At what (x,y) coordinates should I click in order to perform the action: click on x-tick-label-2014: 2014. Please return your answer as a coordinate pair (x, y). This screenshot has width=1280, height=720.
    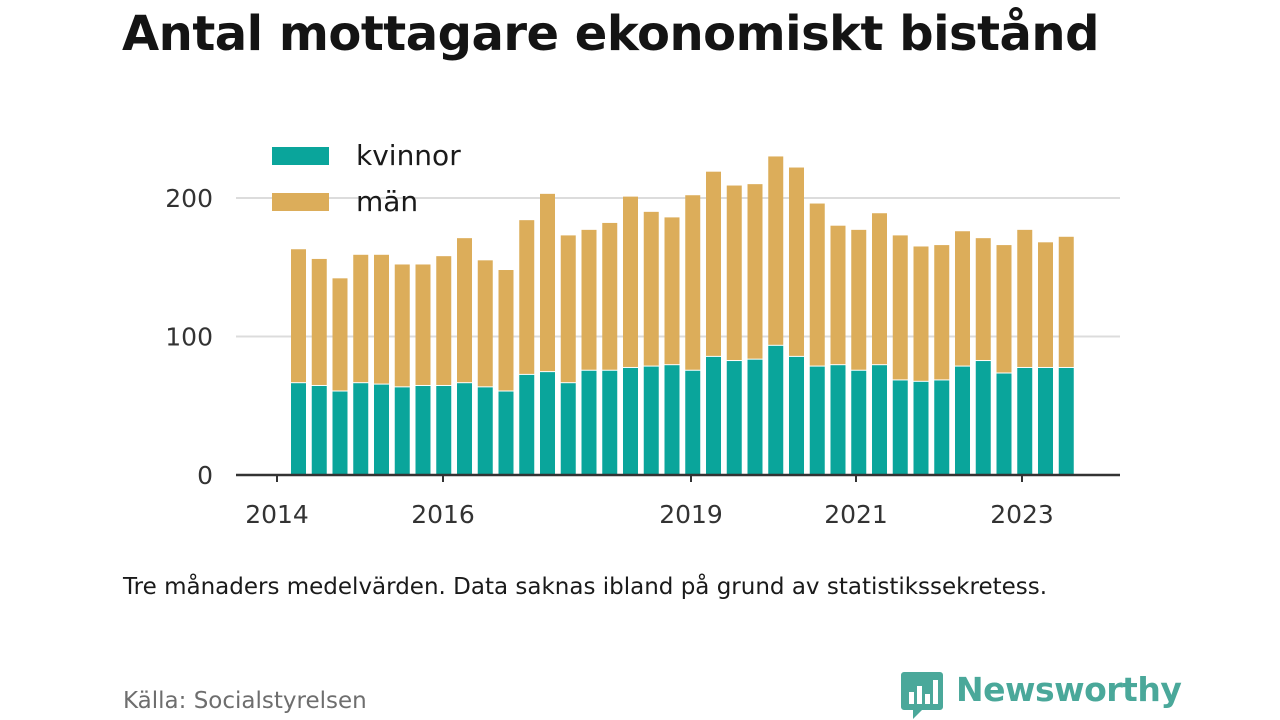
    Looking at the image, I should click on (277, 514).